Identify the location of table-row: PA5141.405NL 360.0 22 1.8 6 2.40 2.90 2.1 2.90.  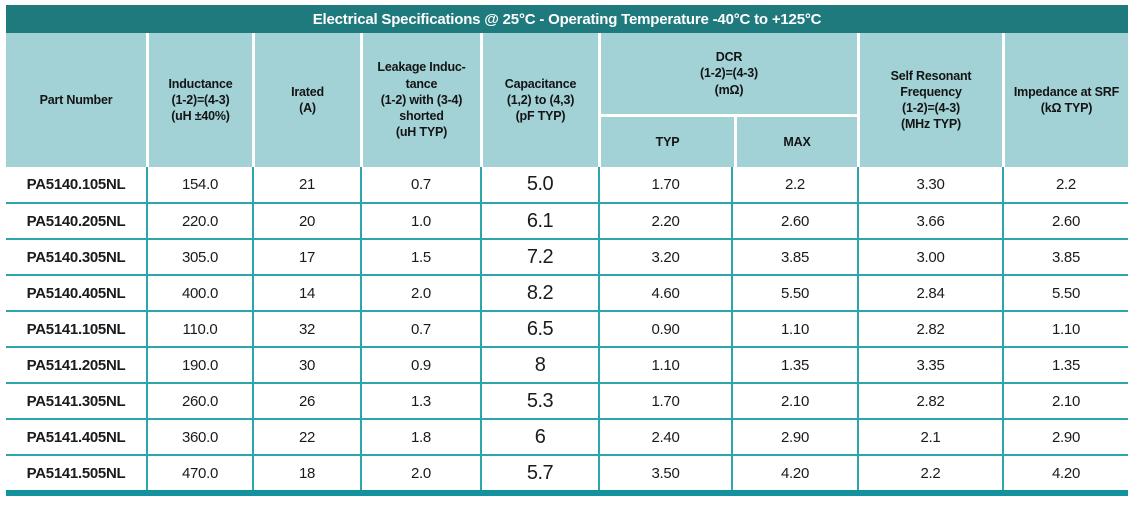
(567, 436).